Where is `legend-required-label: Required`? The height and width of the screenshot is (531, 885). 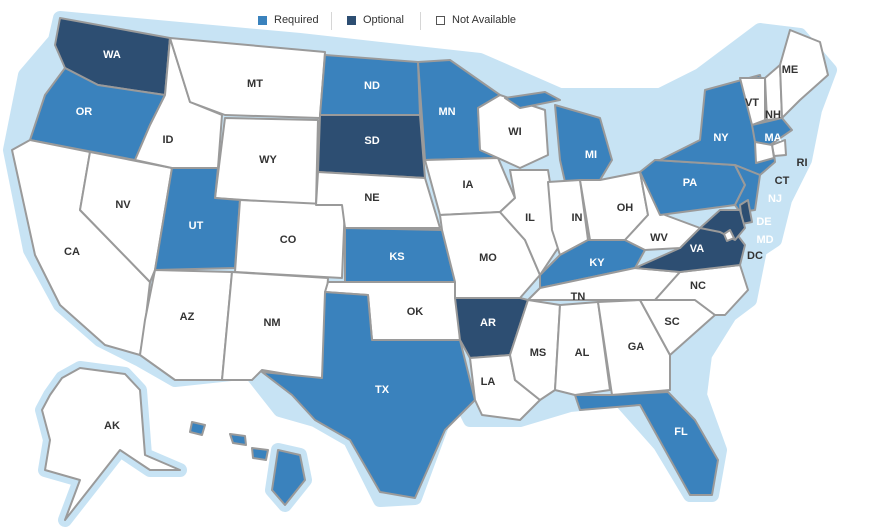
legend-required-label: Required is located at coordinates (296, 20).